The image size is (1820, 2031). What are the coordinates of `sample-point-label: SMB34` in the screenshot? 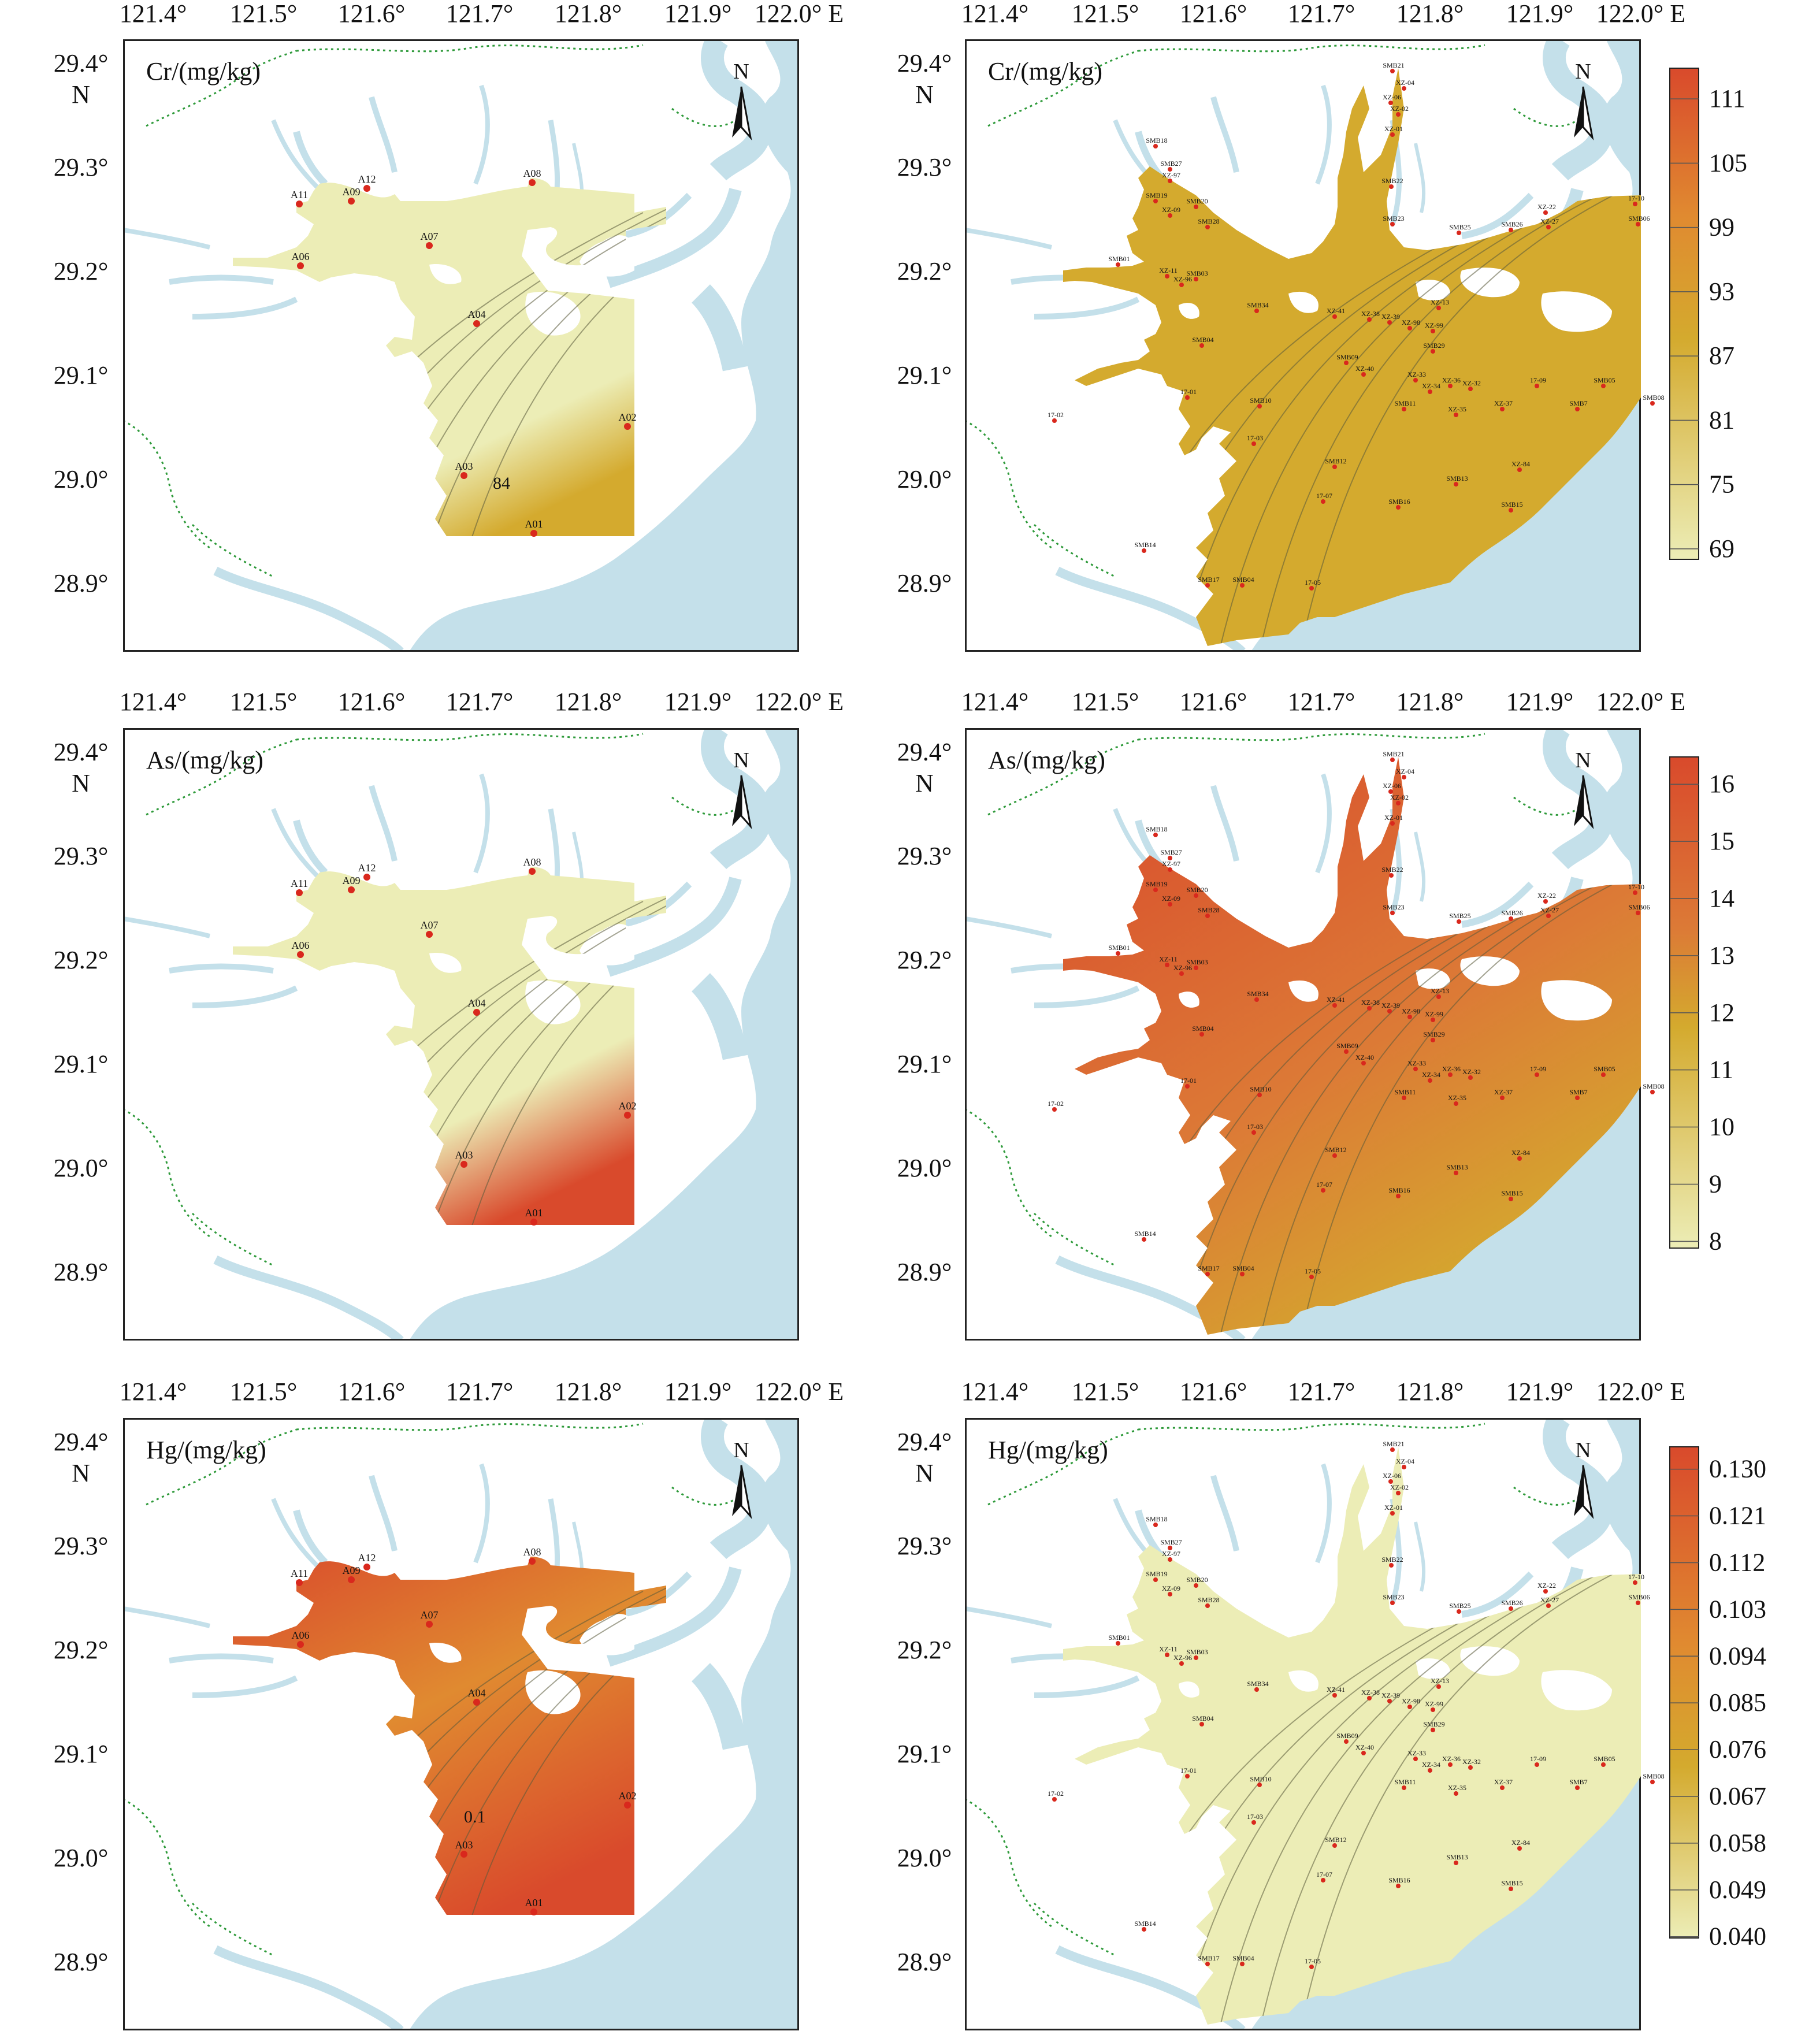 It's located at (1257, 1684).